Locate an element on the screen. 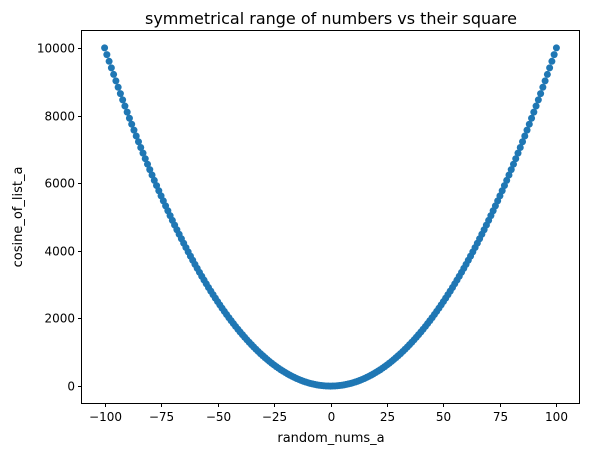  x-tick-label: 50 is located at coordinates (443, 417).